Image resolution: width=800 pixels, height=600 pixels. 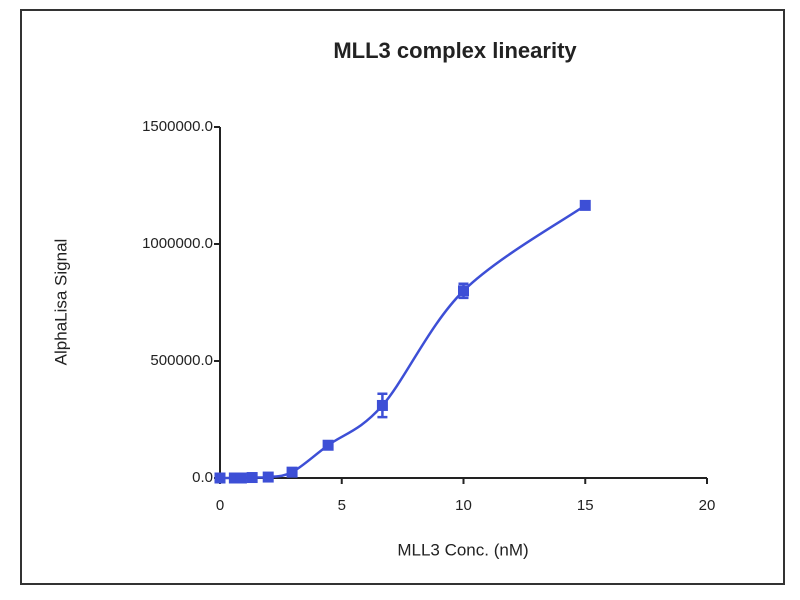 What do you see at coordinates (220, 505) in the screenshot?
I see `x-tick-label: 0` at bounding box center [220, 505].